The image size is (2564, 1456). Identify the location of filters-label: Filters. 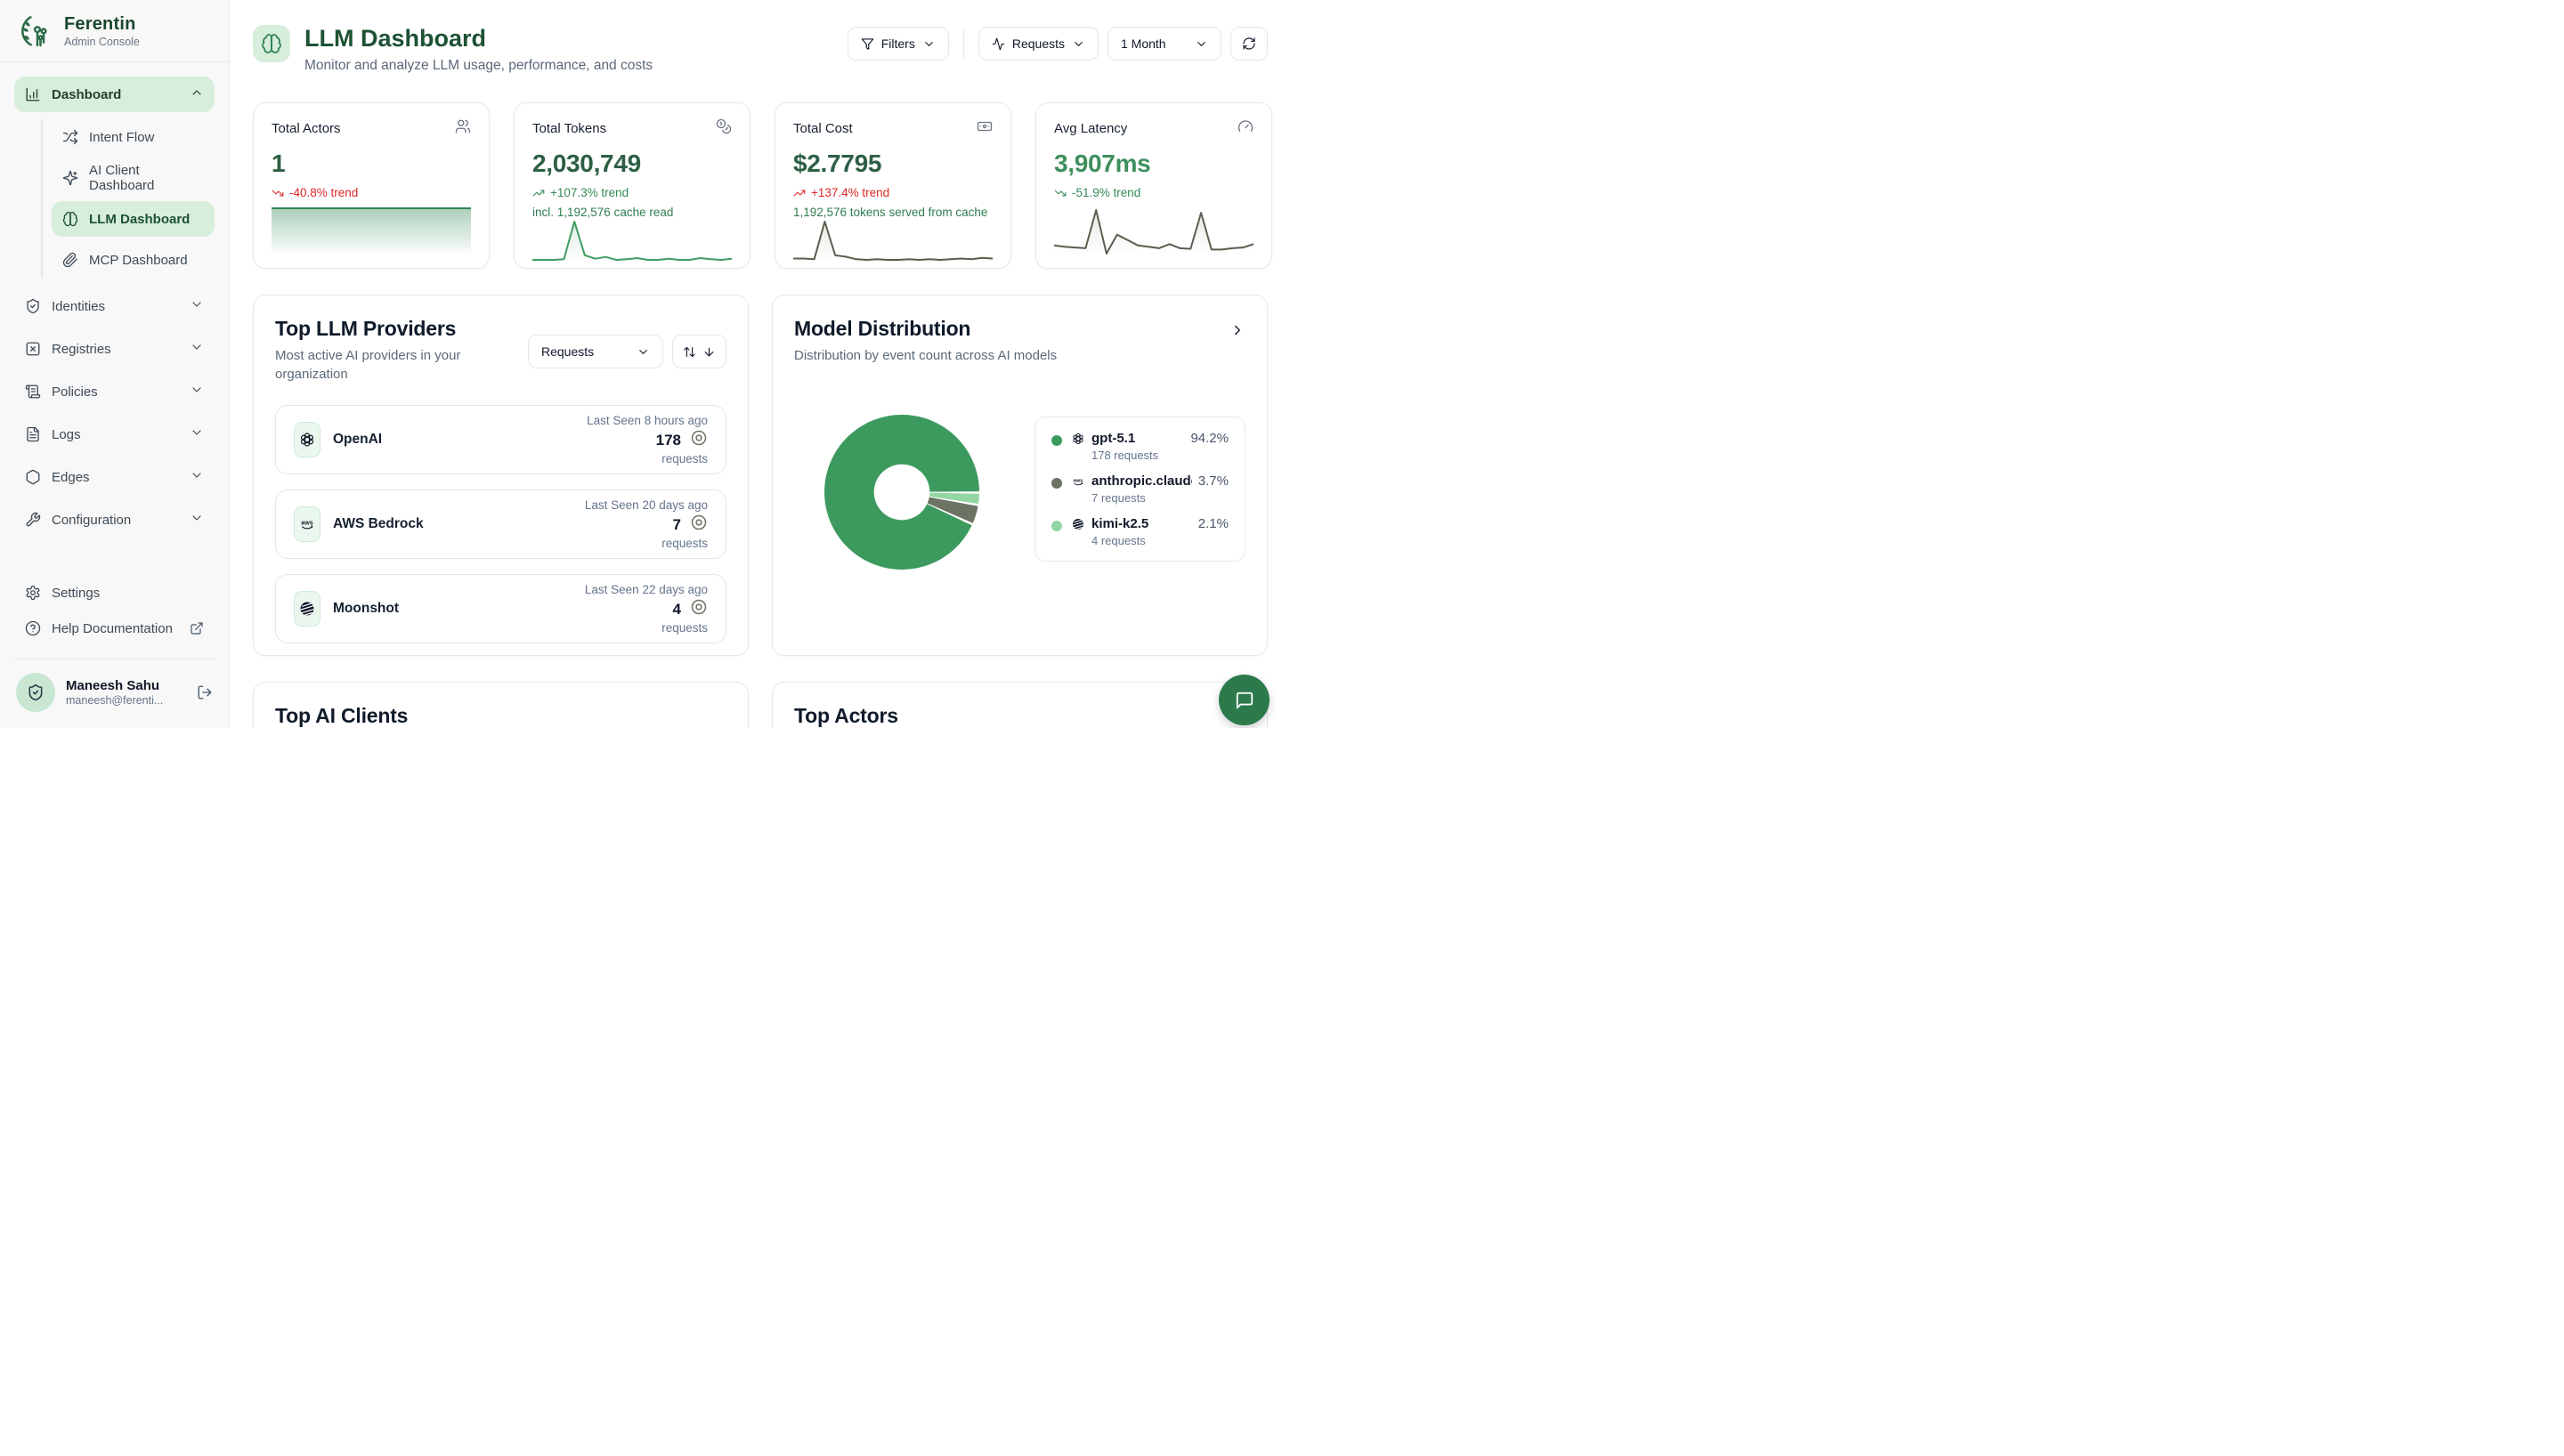
(897, 43).